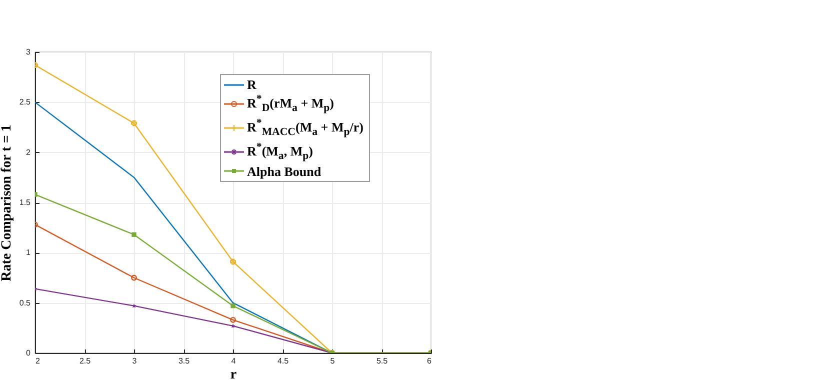 This screenshot has width=830, height=382. I want to click on y-tick-label: 1, so click(29, 253).